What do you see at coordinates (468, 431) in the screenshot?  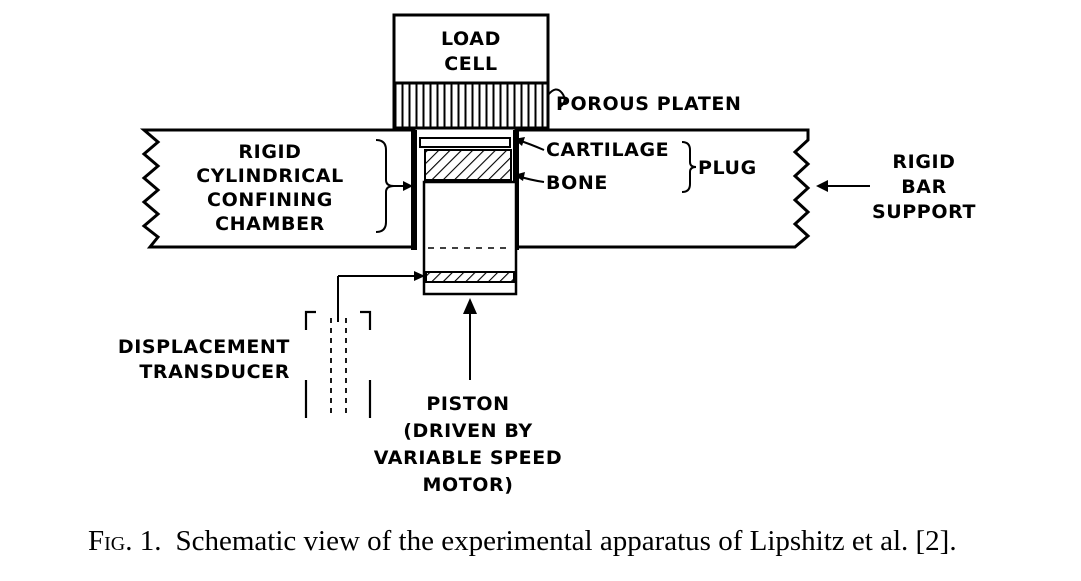 I see `piston-label-line2: (DRIVEN BY` at bounding box center [468, 431].